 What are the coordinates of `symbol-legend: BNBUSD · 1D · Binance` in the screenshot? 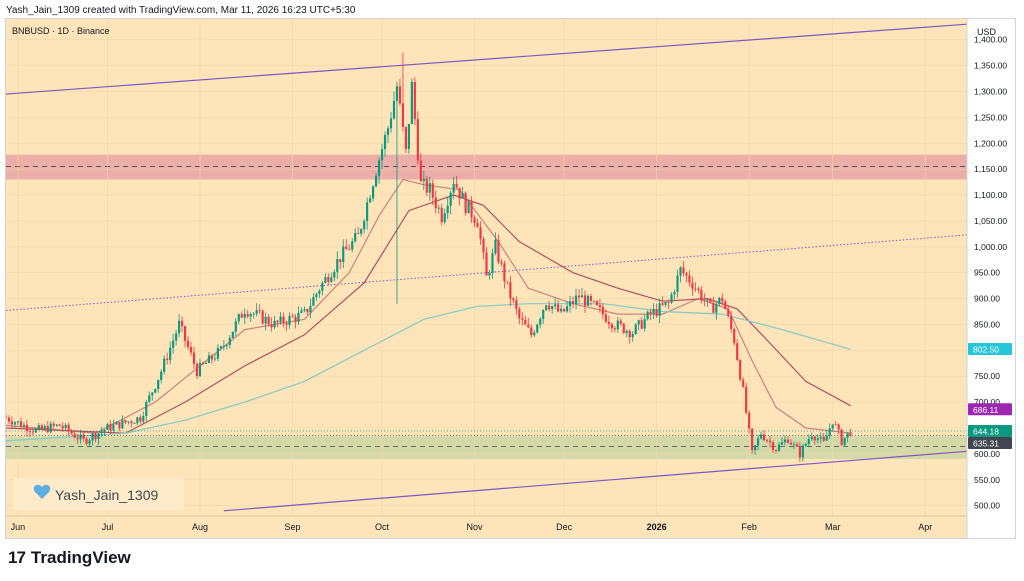 It's located at (61, 31).